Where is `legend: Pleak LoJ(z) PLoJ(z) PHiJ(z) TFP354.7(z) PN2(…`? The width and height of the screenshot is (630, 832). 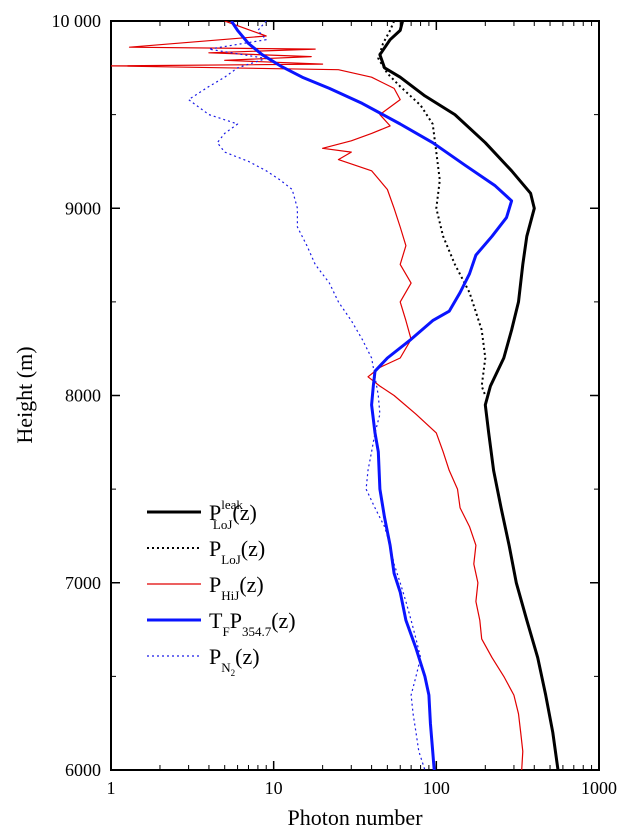
legend: Pleak LoJ(z) PLoJ(z) PHiJ(z) TFP354.7(z) PN2(… is located at coordinates (221, 587).